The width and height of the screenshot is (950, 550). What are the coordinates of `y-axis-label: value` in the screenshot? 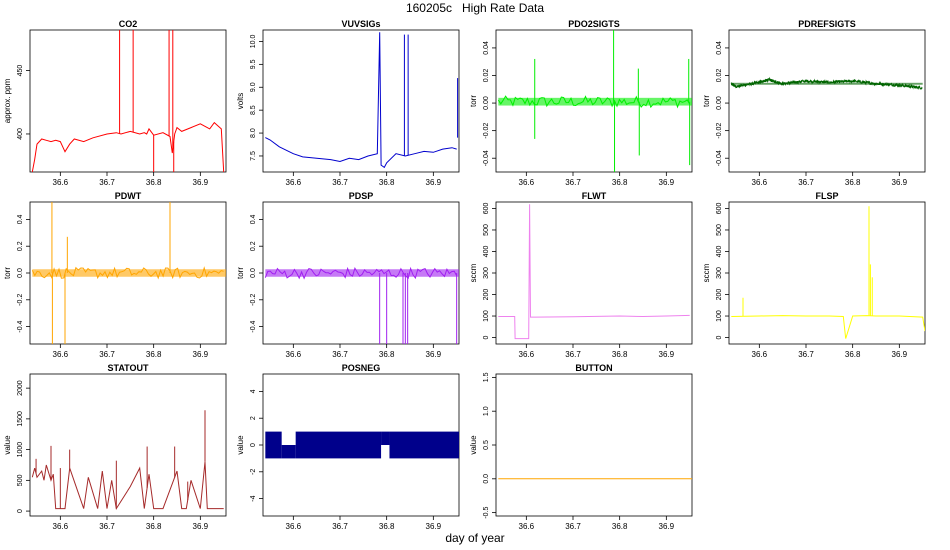 It's located at (7, 445).